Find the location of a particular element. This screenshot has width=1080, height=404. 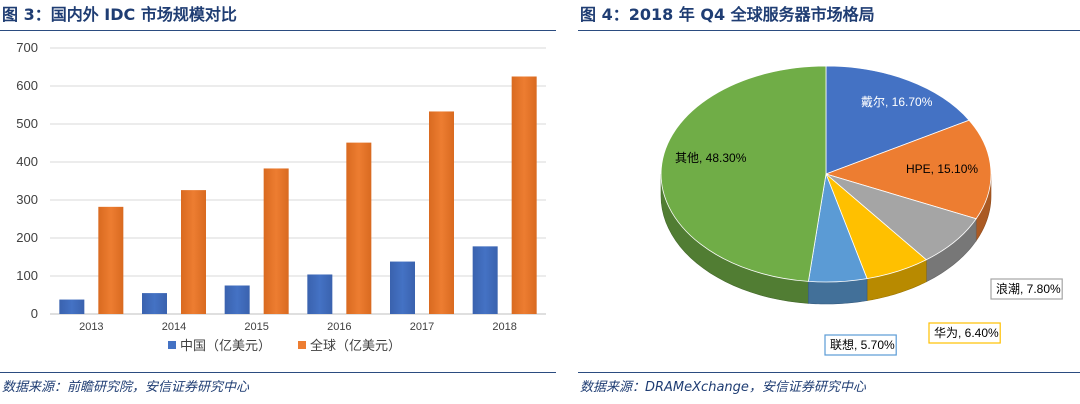

pie-label-other: 其他, 48.30% is located at coordinates (711, 158).